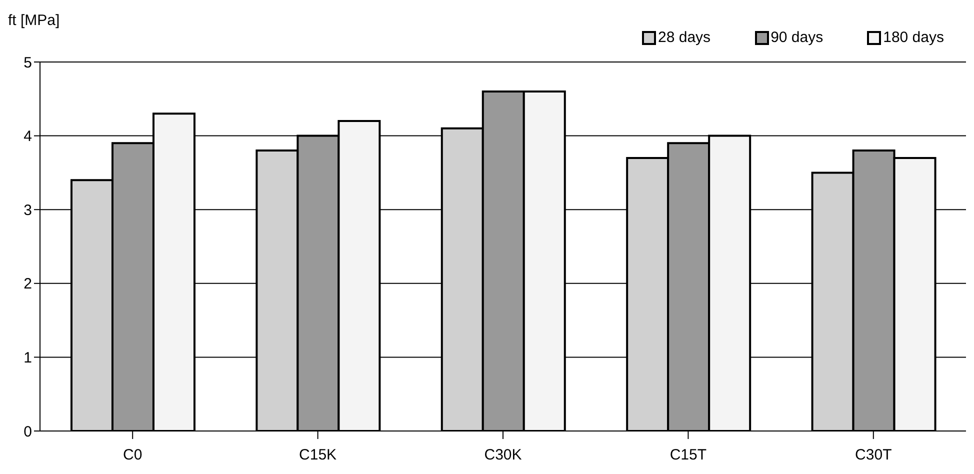 This screenshot has width=974, height=474. Describe the element at coordinates (684, 37) in the screenshot. I see `legend-label: 28 days` at that location.